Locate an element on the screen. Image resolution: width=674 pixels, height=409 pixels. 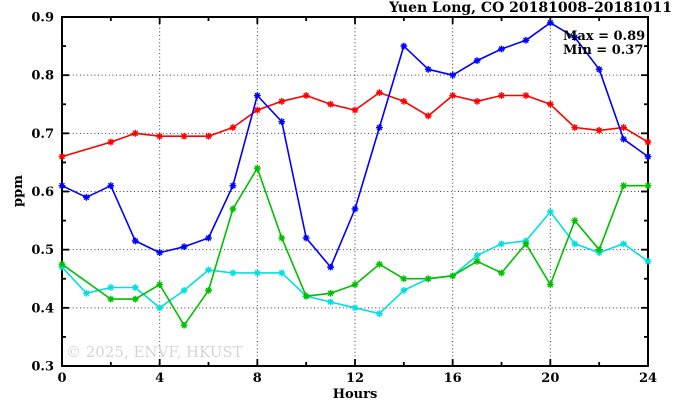
y-tick-label: 0.5 is located at coordinates (42, 250).